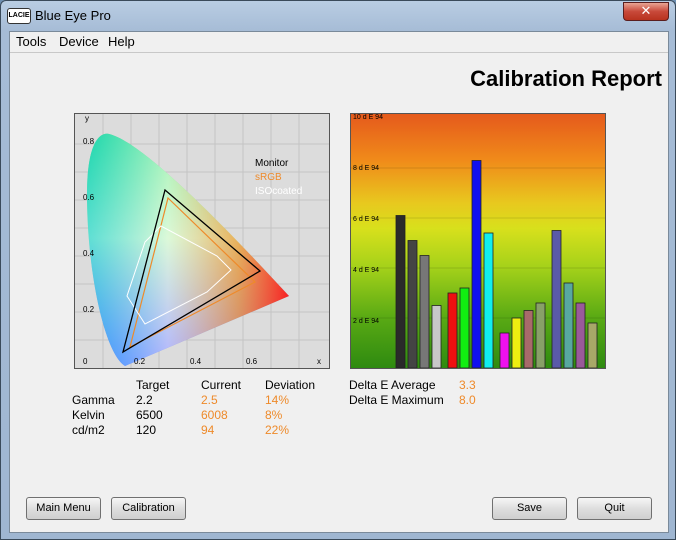 The width and height of the screenshot is (676, 540). I want to click on monitor-triangle, so click(191, 271).